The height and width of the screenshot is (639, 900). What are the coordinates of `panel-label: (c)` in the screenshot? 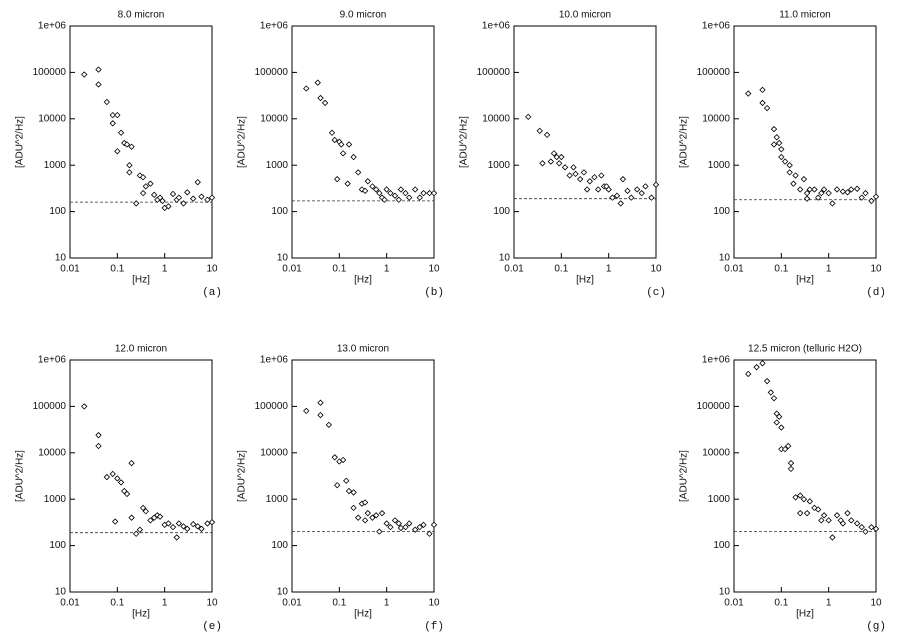 It's located at (656, 293).